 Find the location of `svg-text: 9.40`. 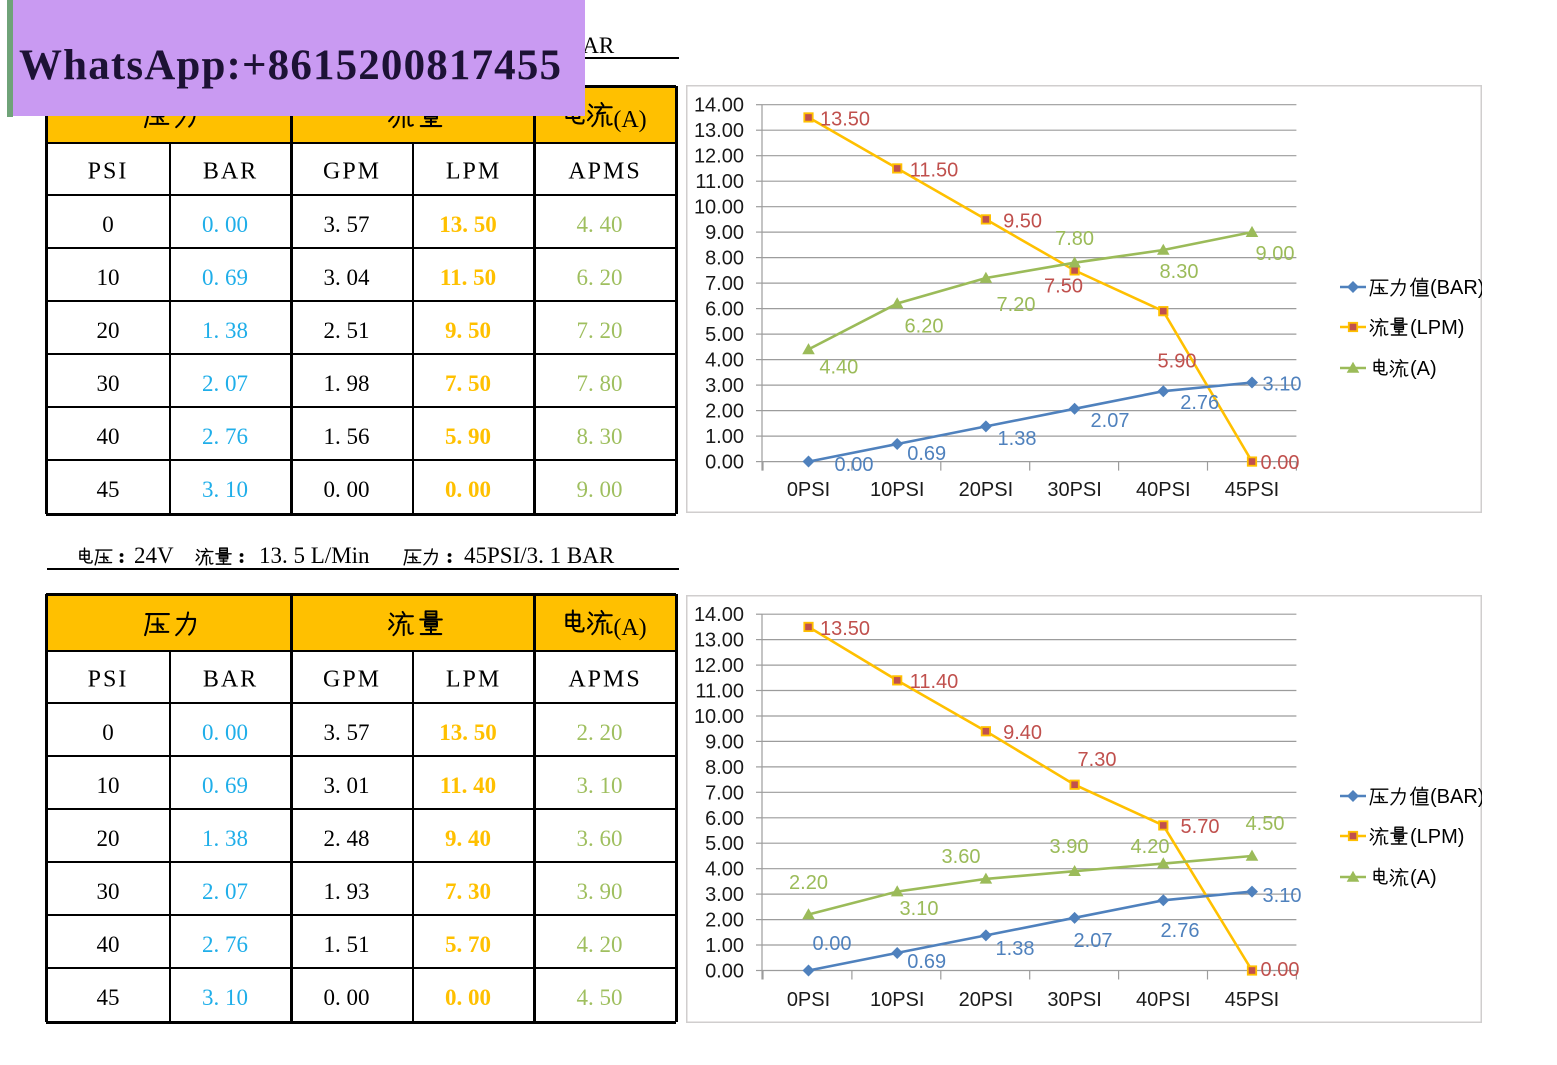

svg-text: 9.40 is located at coordinates (1022, 733).